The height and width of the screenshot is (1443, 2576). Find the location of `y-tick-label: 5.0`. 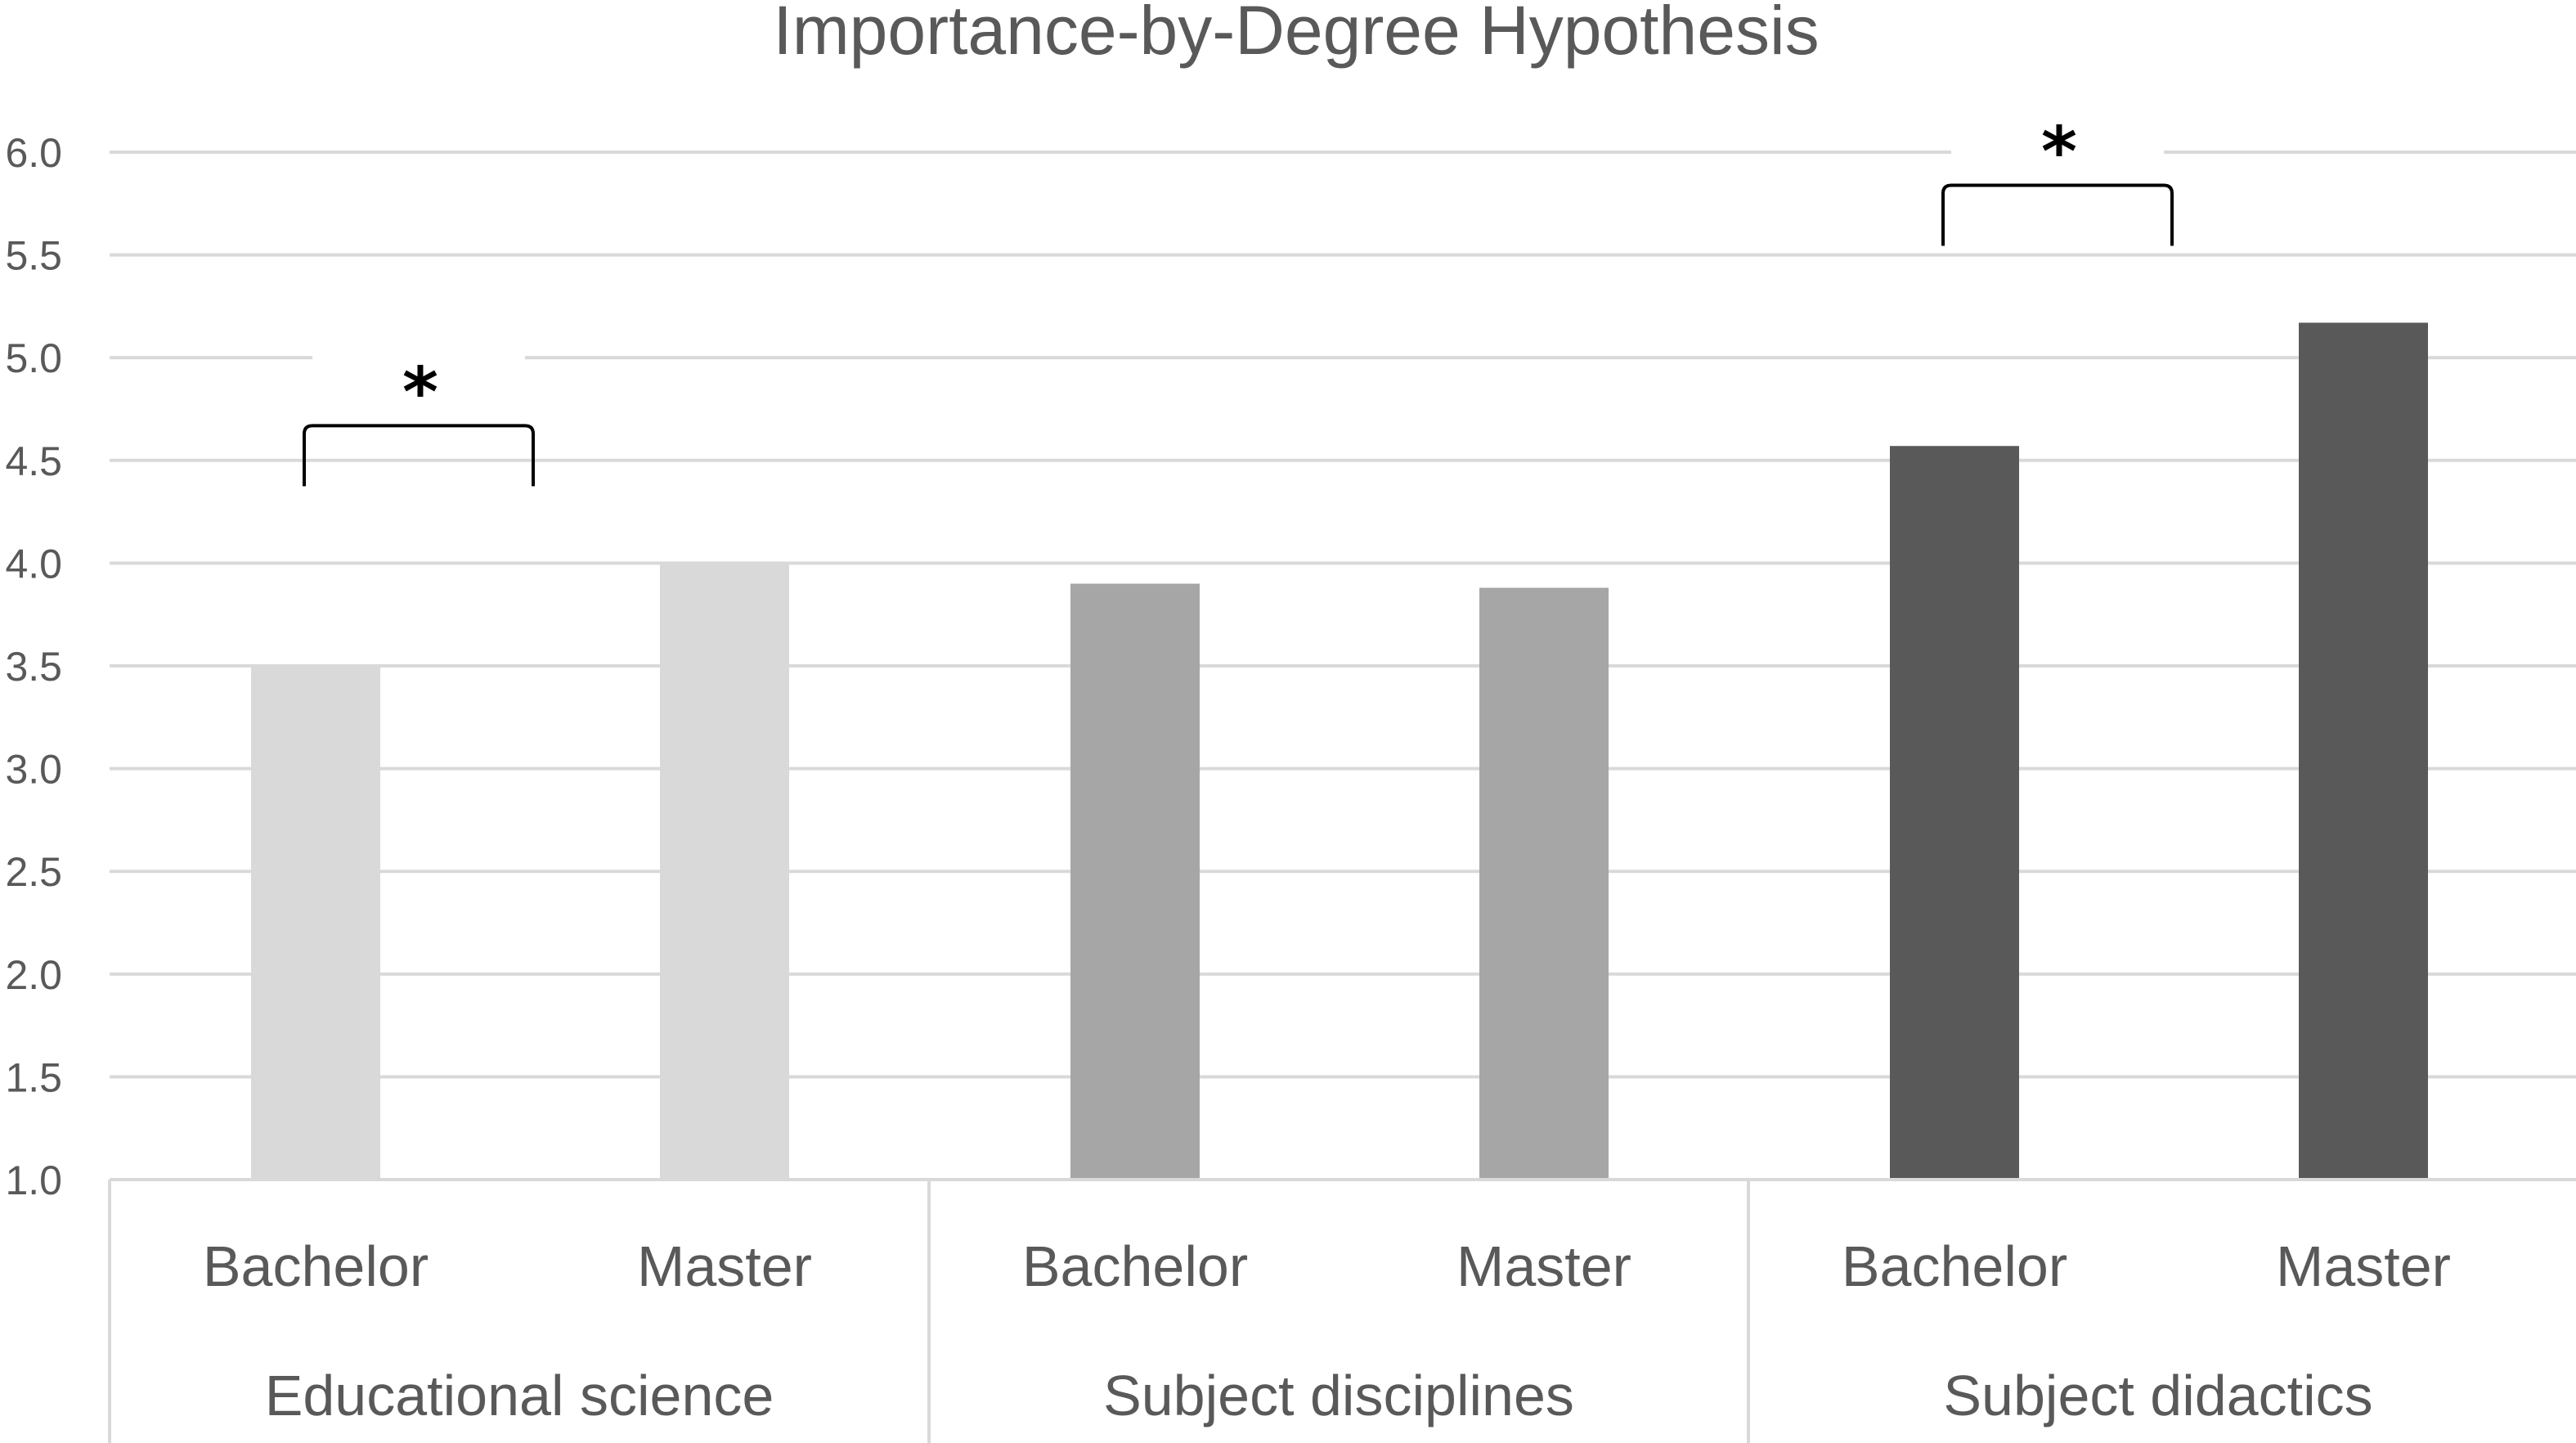

y-tick-label: 5.0 is located at coordinates (33, 358).